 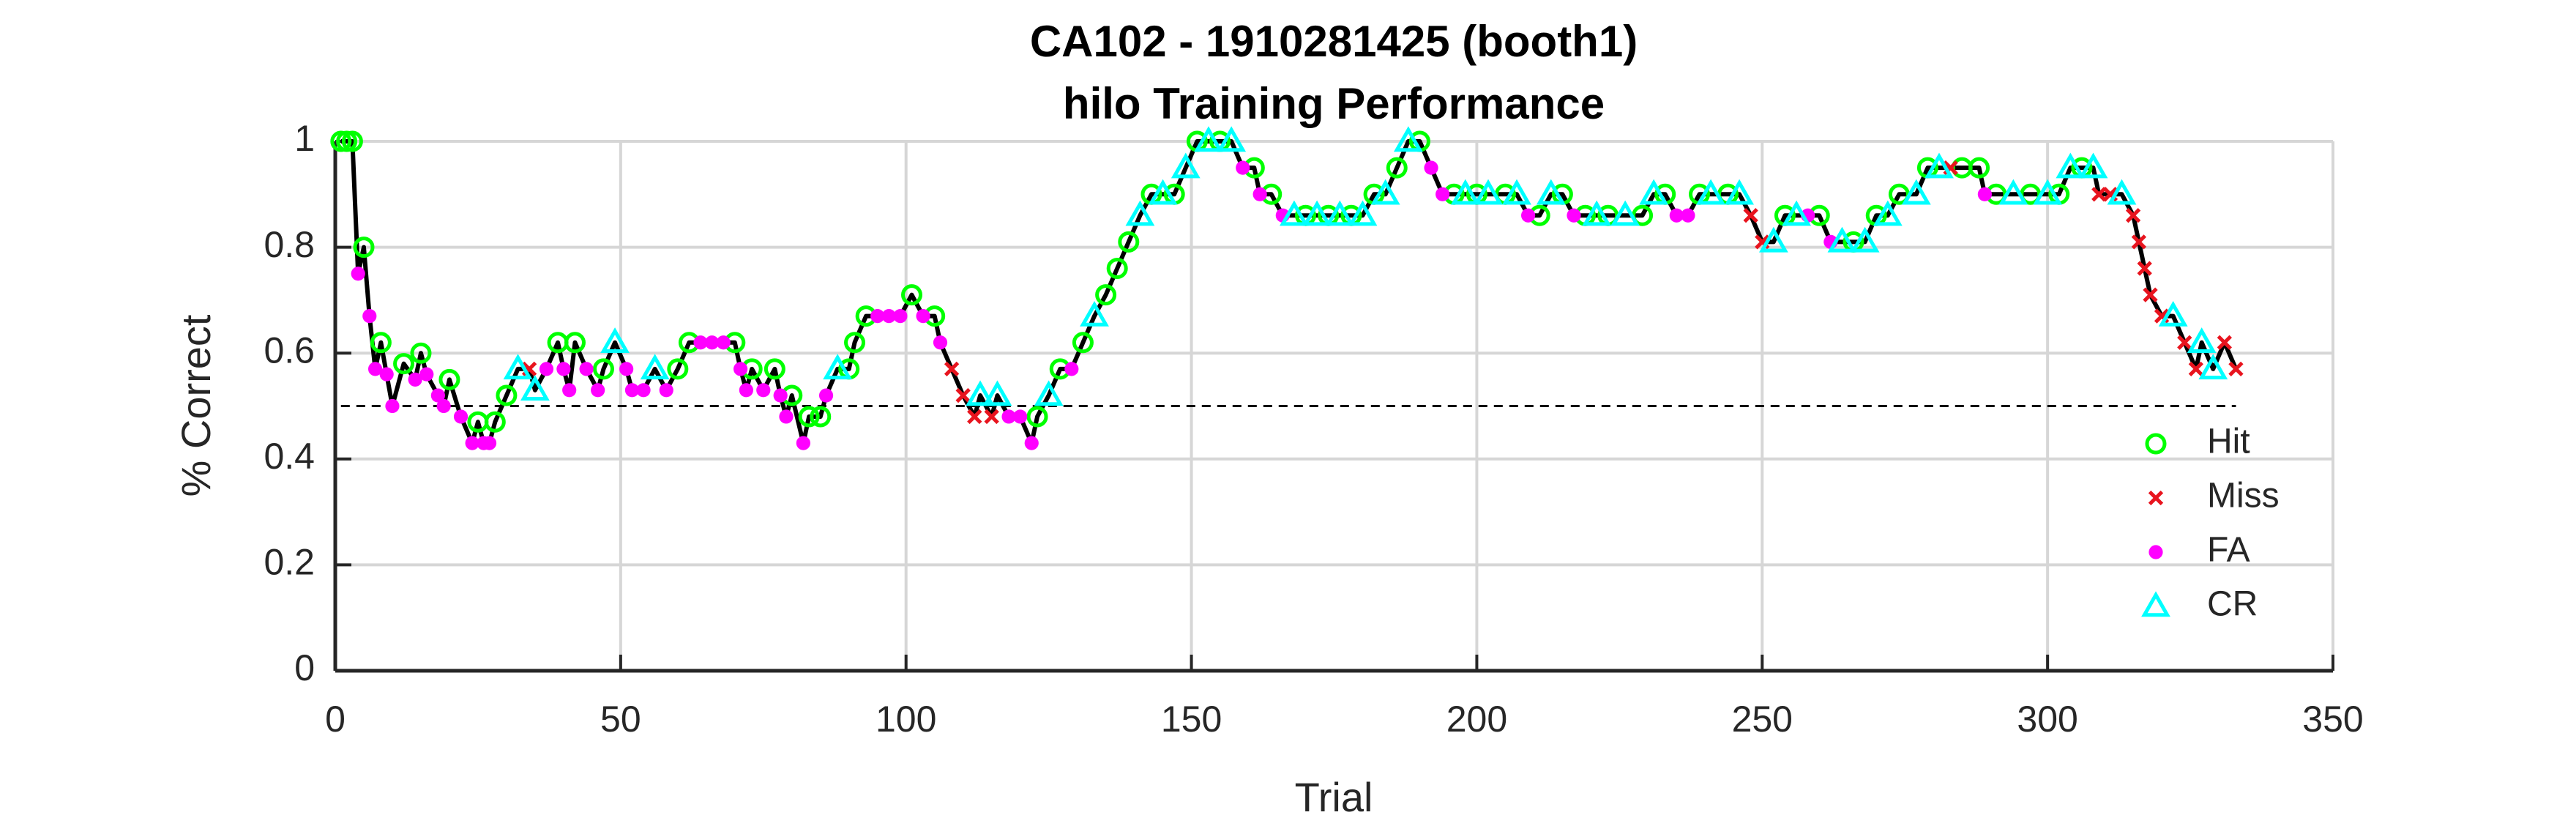 I want to click on x-tick-label: 150, so click(x=1191, y=719).